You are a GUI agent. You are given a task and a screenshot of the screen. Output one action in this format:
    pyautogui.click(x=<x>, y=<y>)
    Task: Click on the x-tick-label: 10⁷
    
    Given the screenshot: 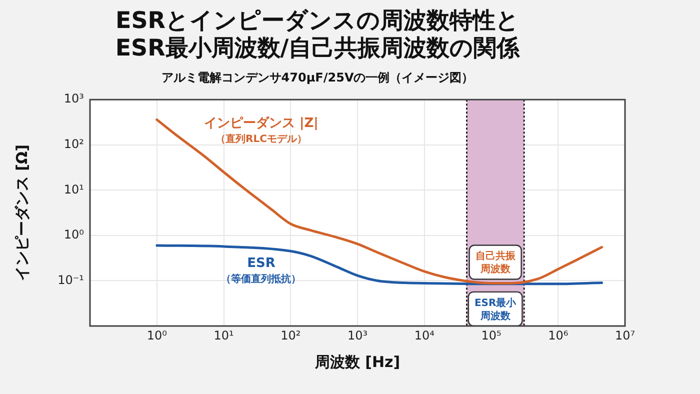 What is the action you would take?
    pyautogui.click(x=625, y=335)
    